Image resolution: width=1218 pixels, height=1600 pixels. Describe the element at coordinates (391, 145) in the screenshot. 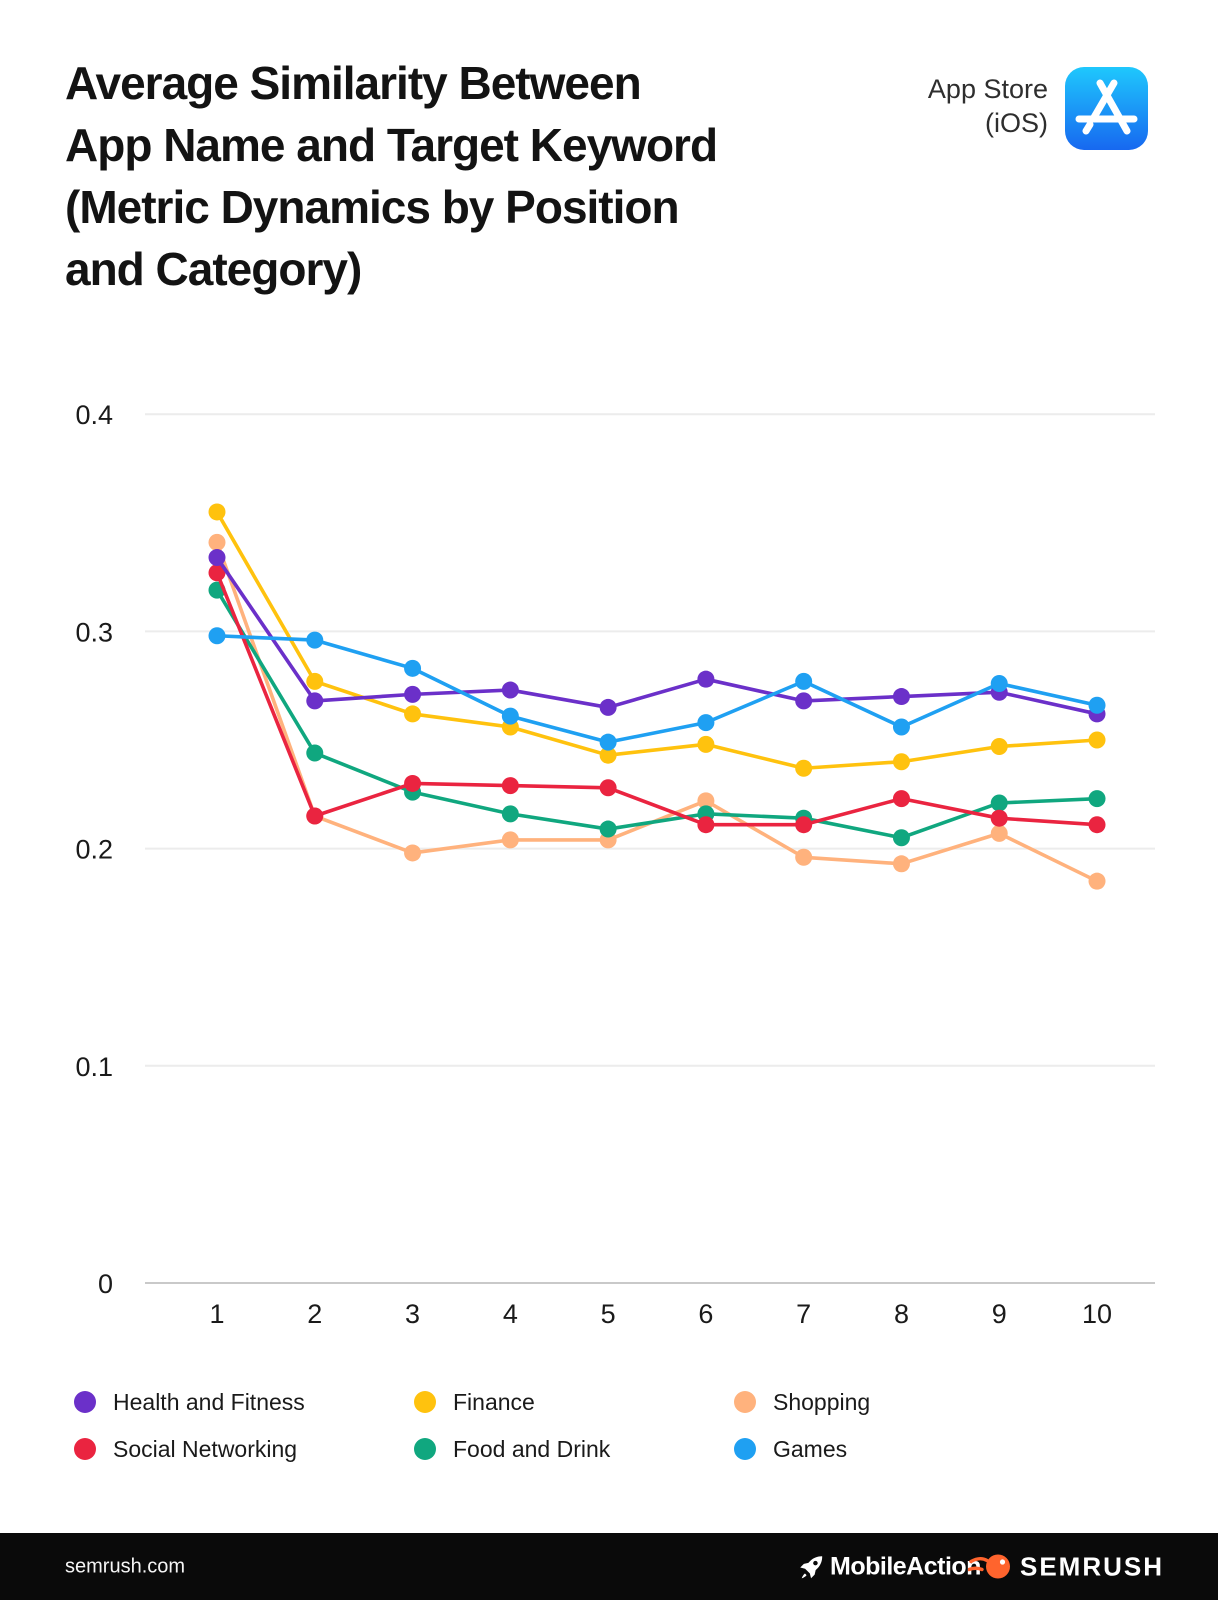

I see `page-title-line: App Name and Target Keyword` at that location.